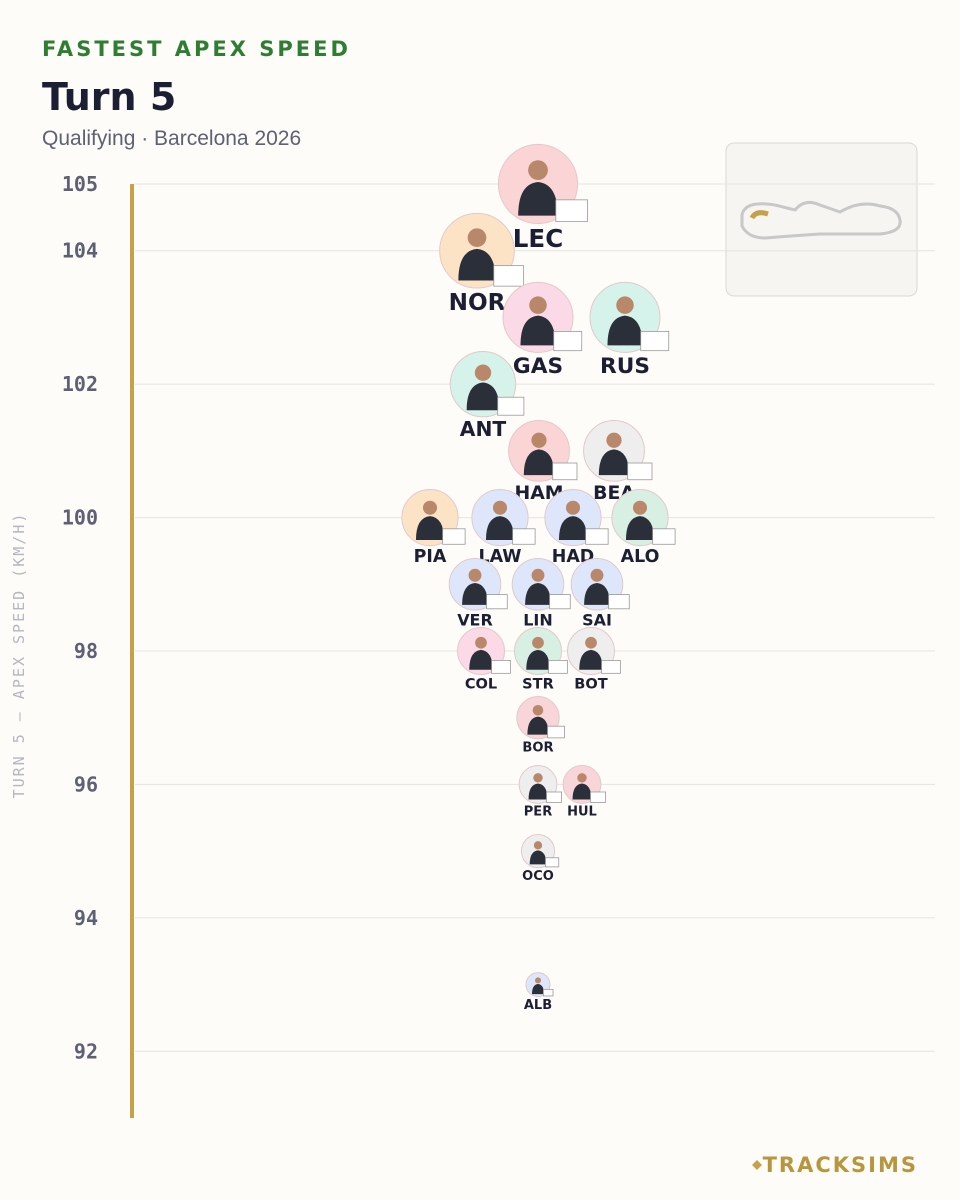  I want to click on driver: OCO, so click(540, 859).